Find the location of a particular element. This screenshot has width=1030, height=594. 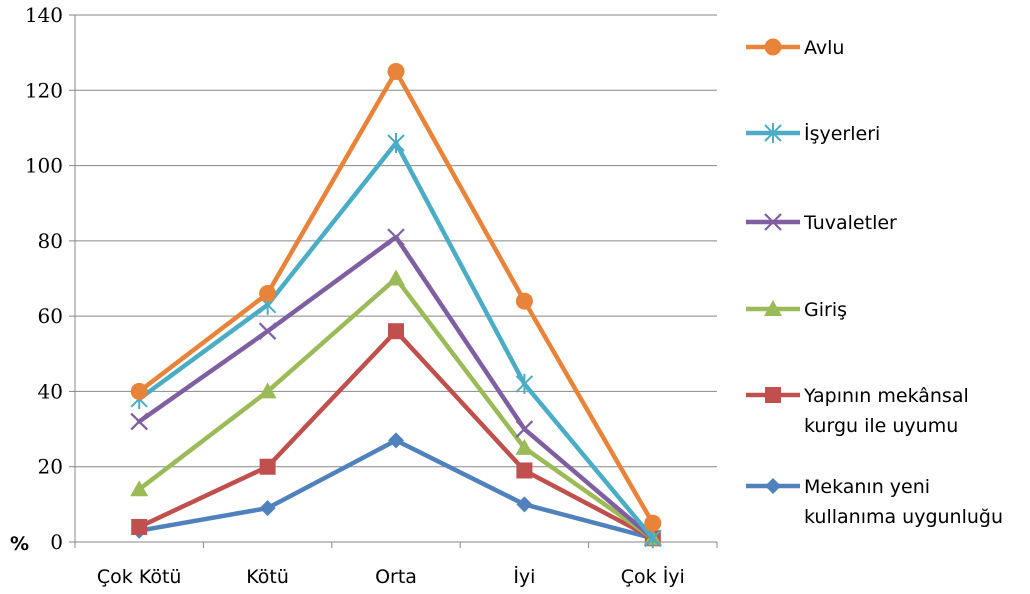

x-tick-label: Kötü is located at coordinates (267, 577).